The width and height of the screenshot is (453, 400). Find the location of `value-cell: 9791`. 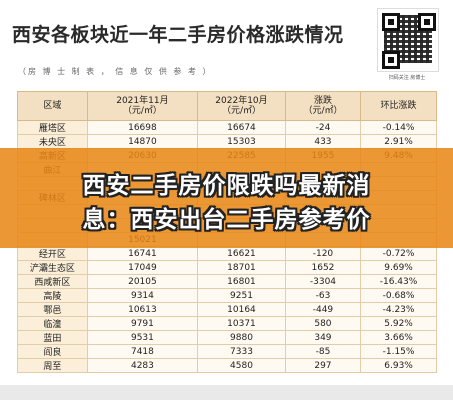

value-cell: 9791 is located at coordinates (142, 323).